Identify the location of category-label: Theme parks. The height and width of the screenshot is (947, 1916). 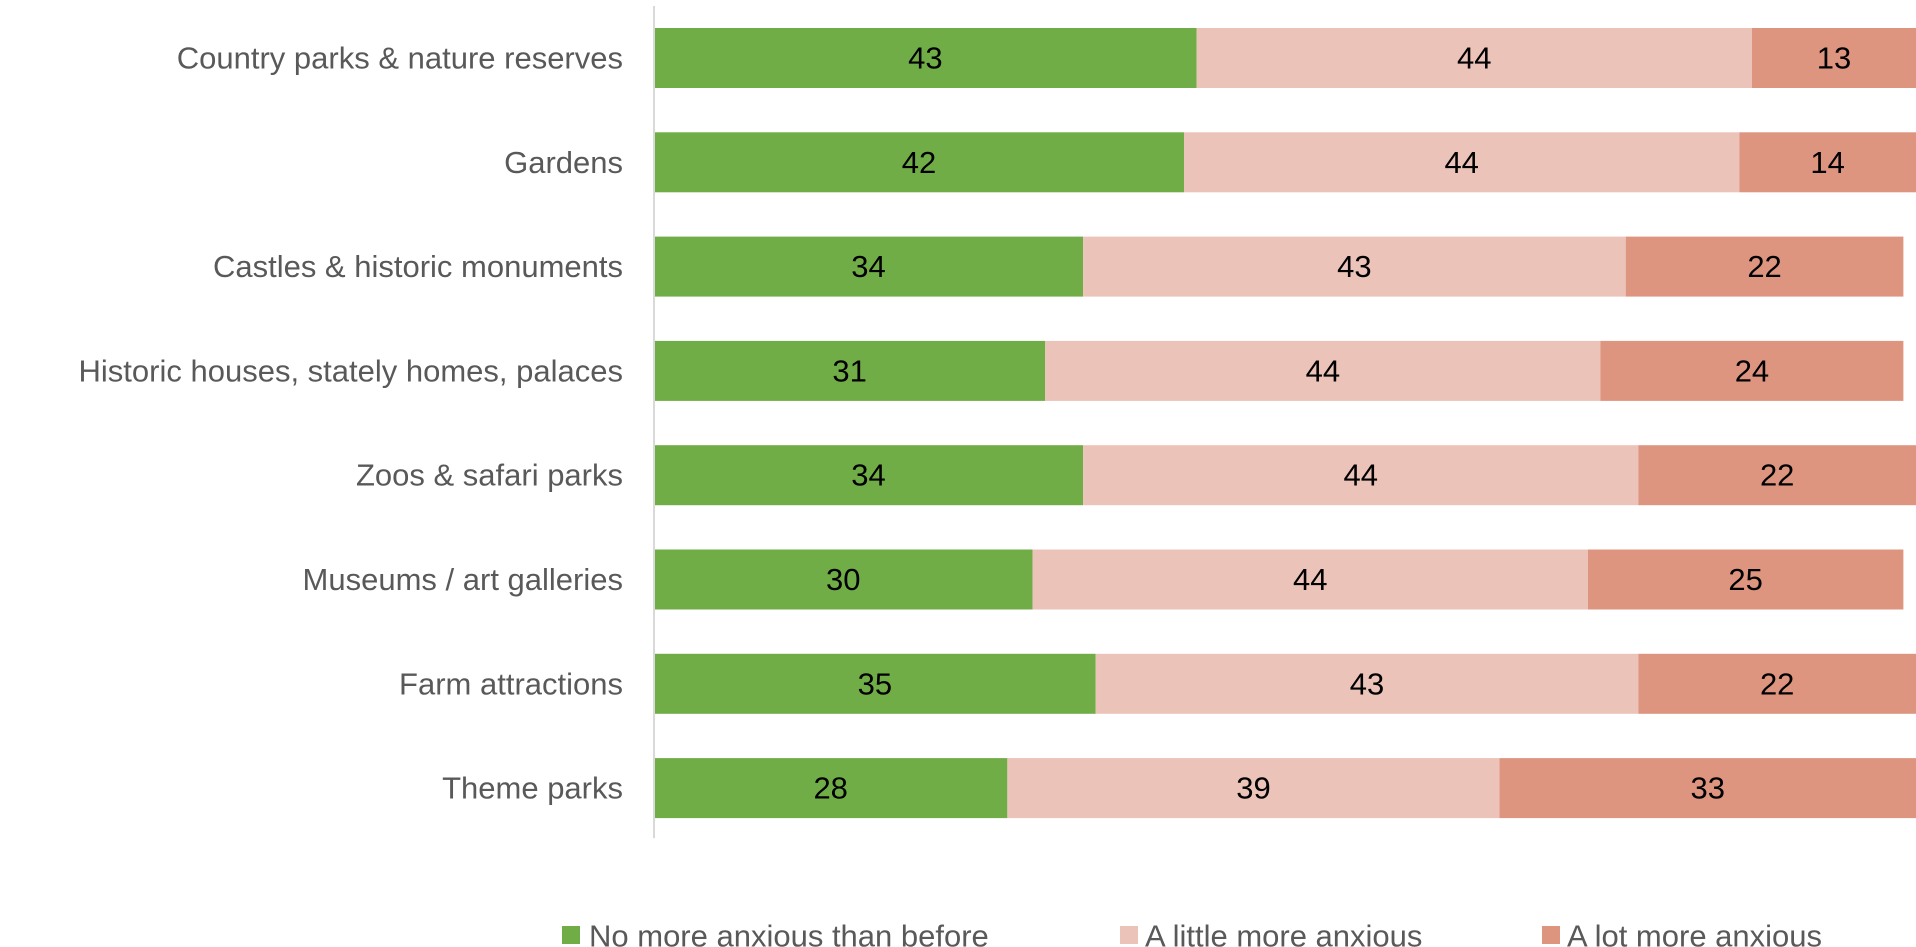
(532, 788).